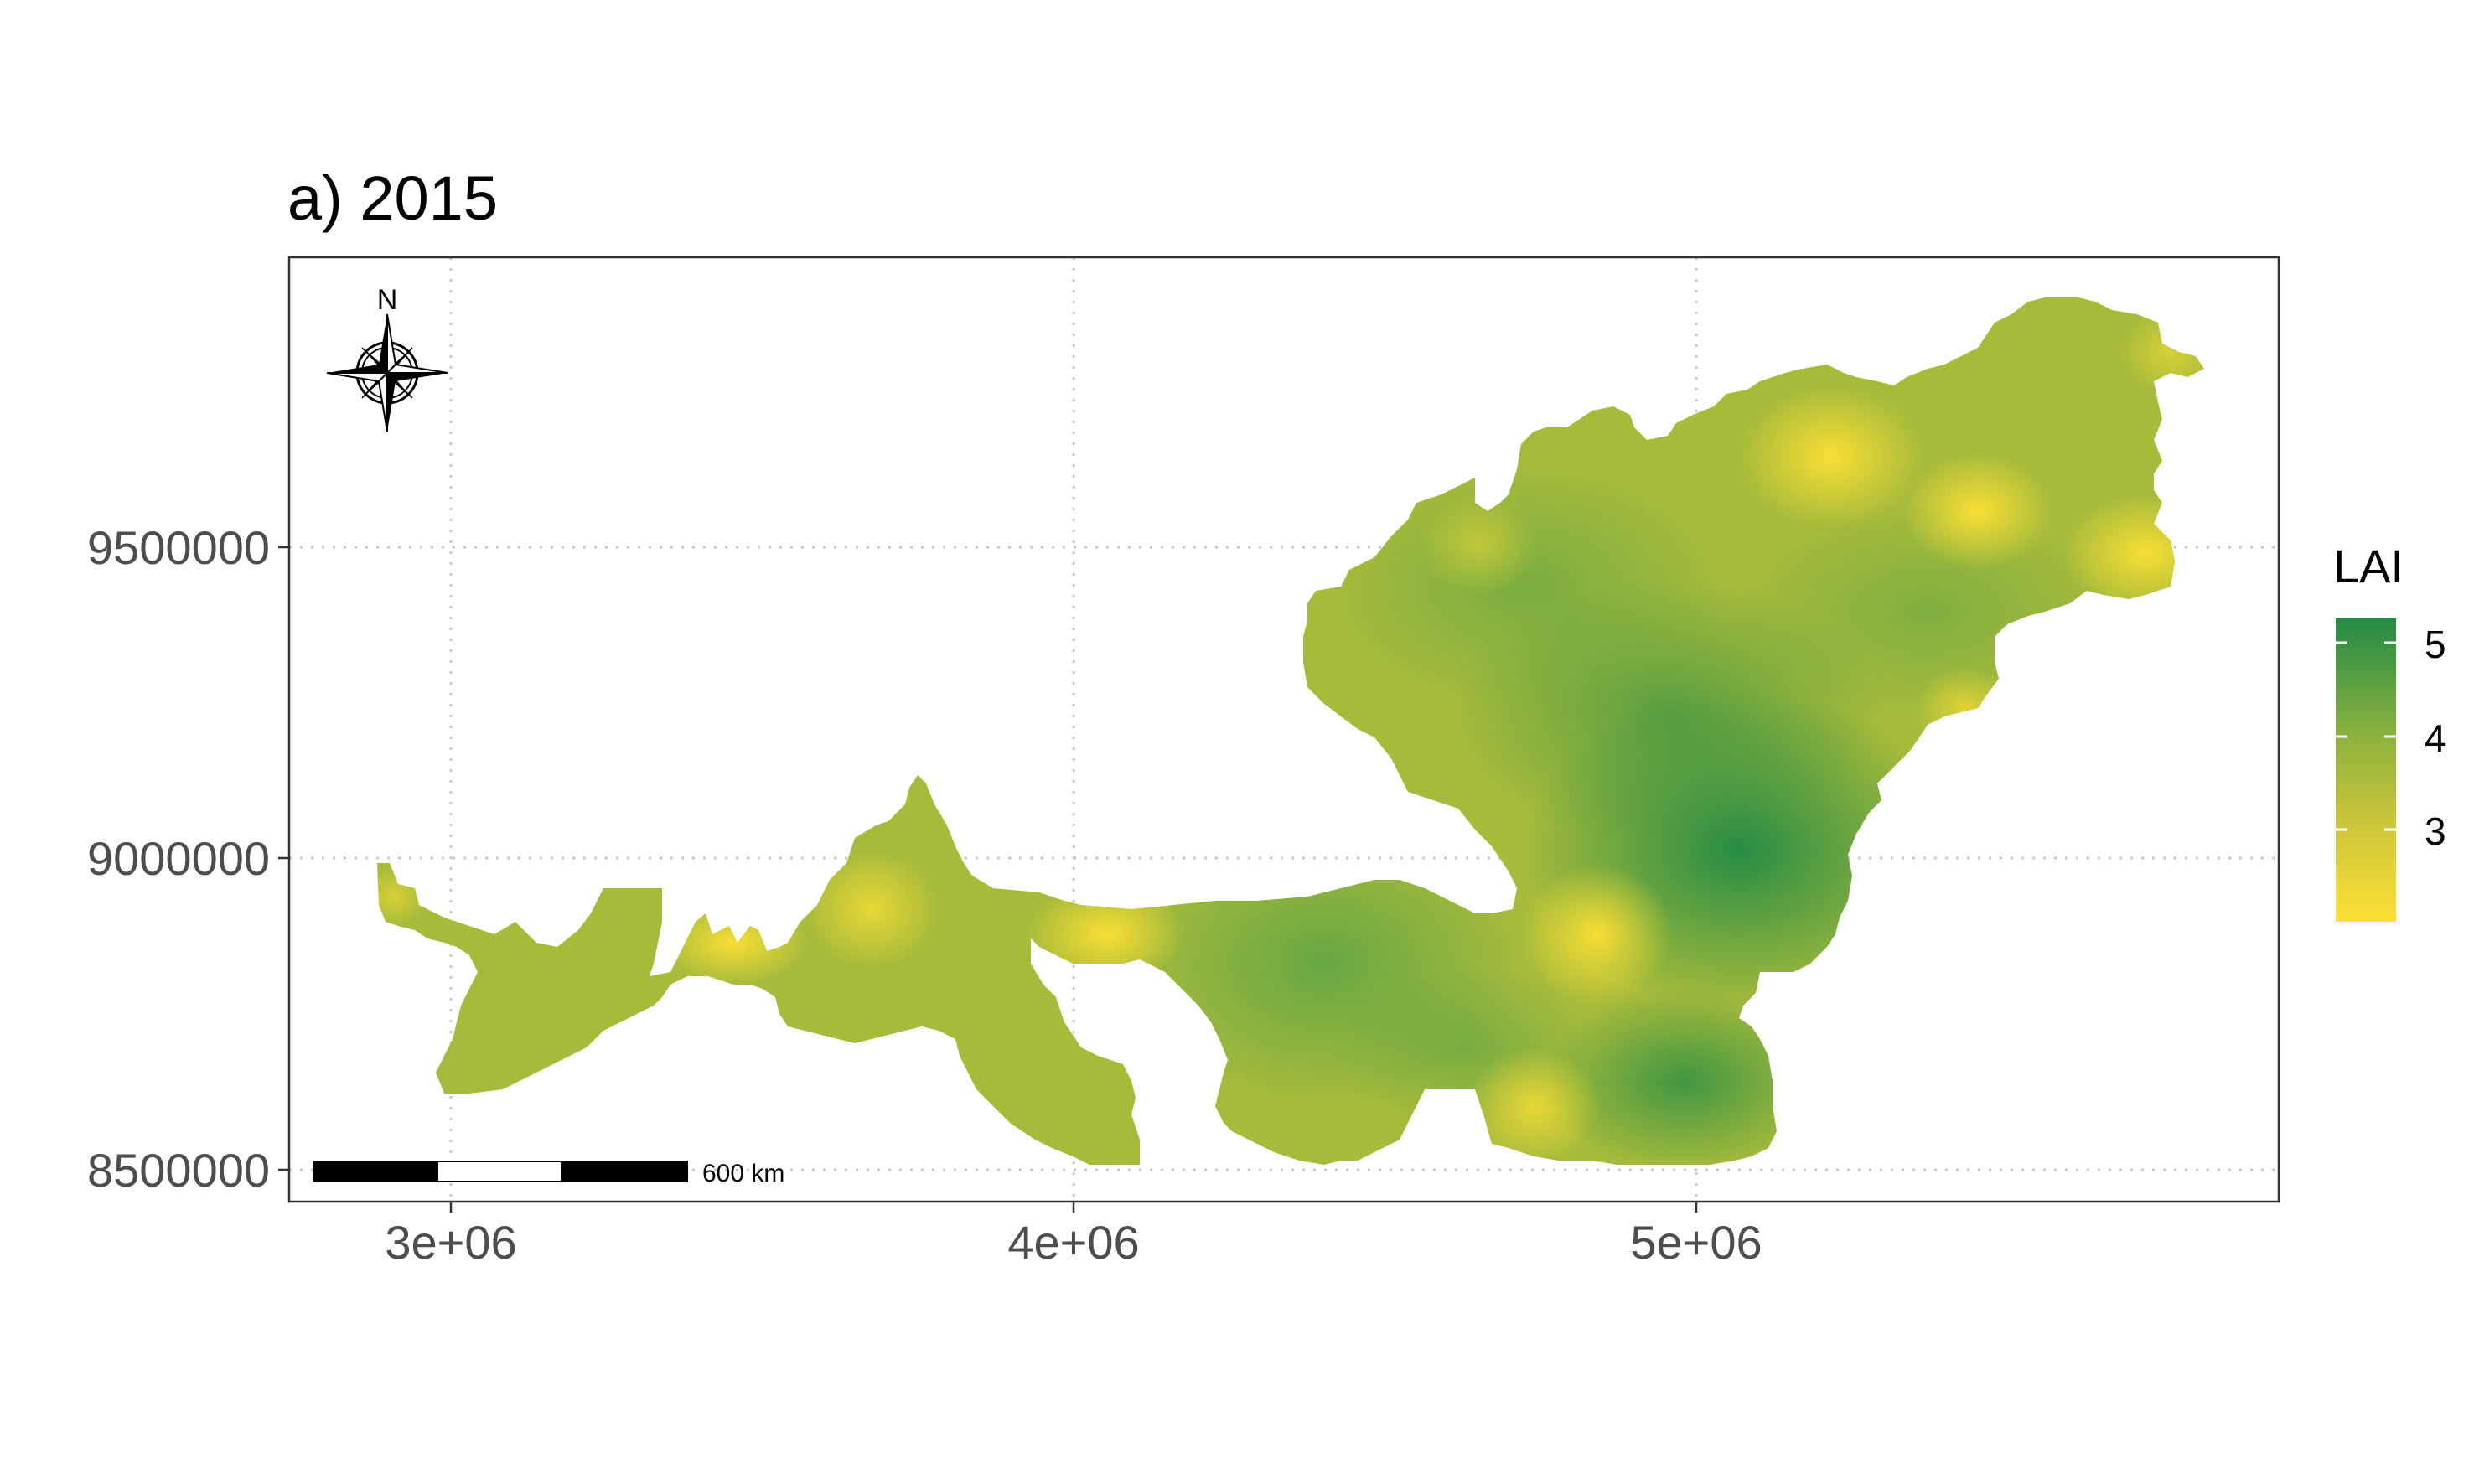 This screenshot has width=2474, height=1484. What do you see at coordinates (392, 198) in the screenshot?
I see `map-title: a) 2015` at bounding box center [392, 198].